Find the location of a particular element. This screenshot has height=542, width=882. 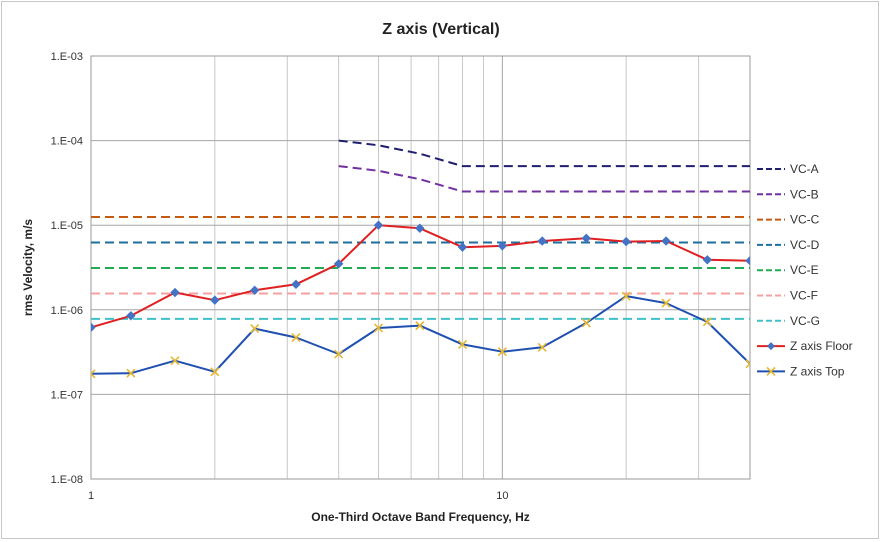

series-line-z-axis-floor is located at coordinates (420, 276).